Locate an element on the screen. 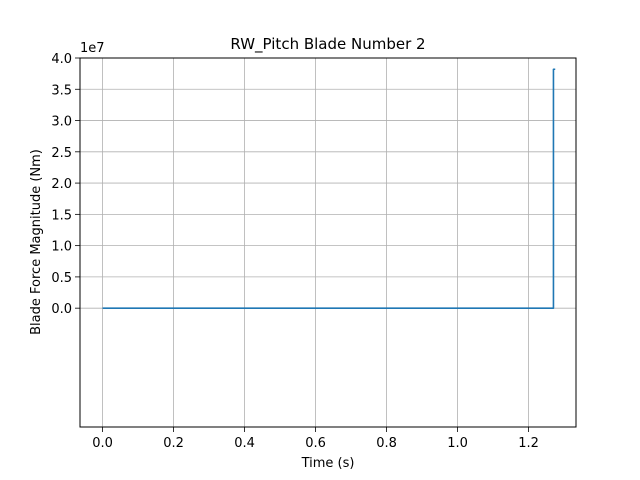 This screenshot has height=480, width=640. x-tick-label: 0.8 is located at coordinates (386, 443).